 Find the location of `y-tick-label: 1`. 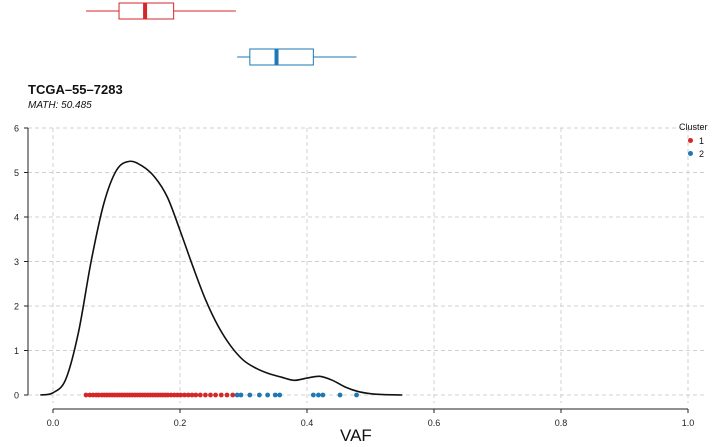

y-tick-label: 1 is located at coordinates (16, 351).